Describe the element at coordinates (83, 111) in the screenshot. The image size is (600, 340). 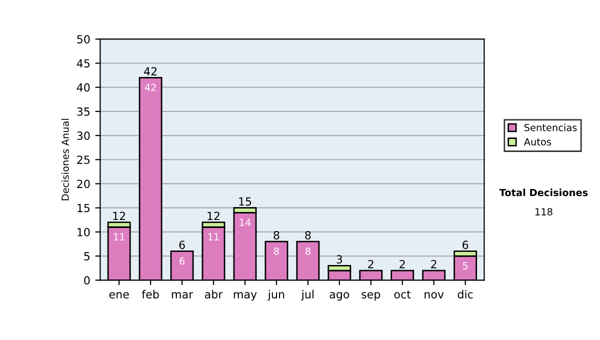
I see `y-tick-label: 35` at that location.